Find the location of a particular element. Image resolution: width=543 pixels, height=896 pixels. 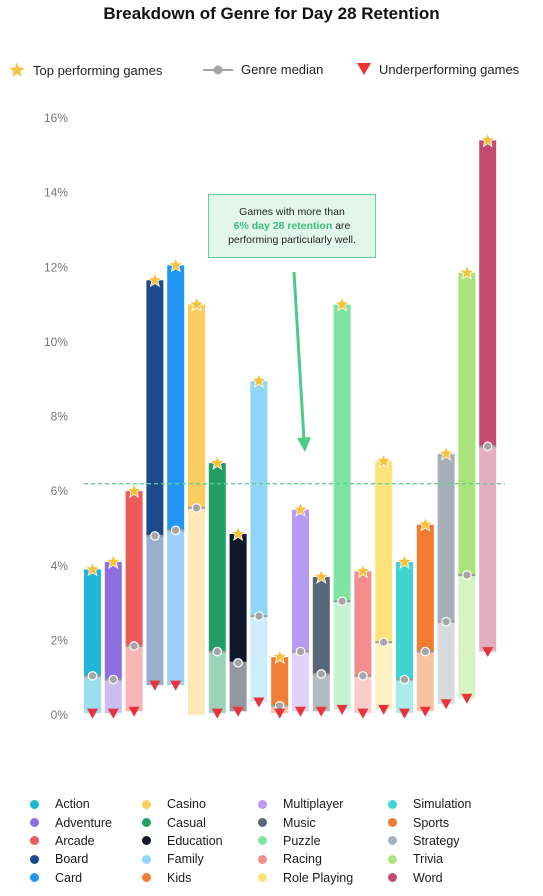

bar-upper-word is located at coordinates (488, 293).